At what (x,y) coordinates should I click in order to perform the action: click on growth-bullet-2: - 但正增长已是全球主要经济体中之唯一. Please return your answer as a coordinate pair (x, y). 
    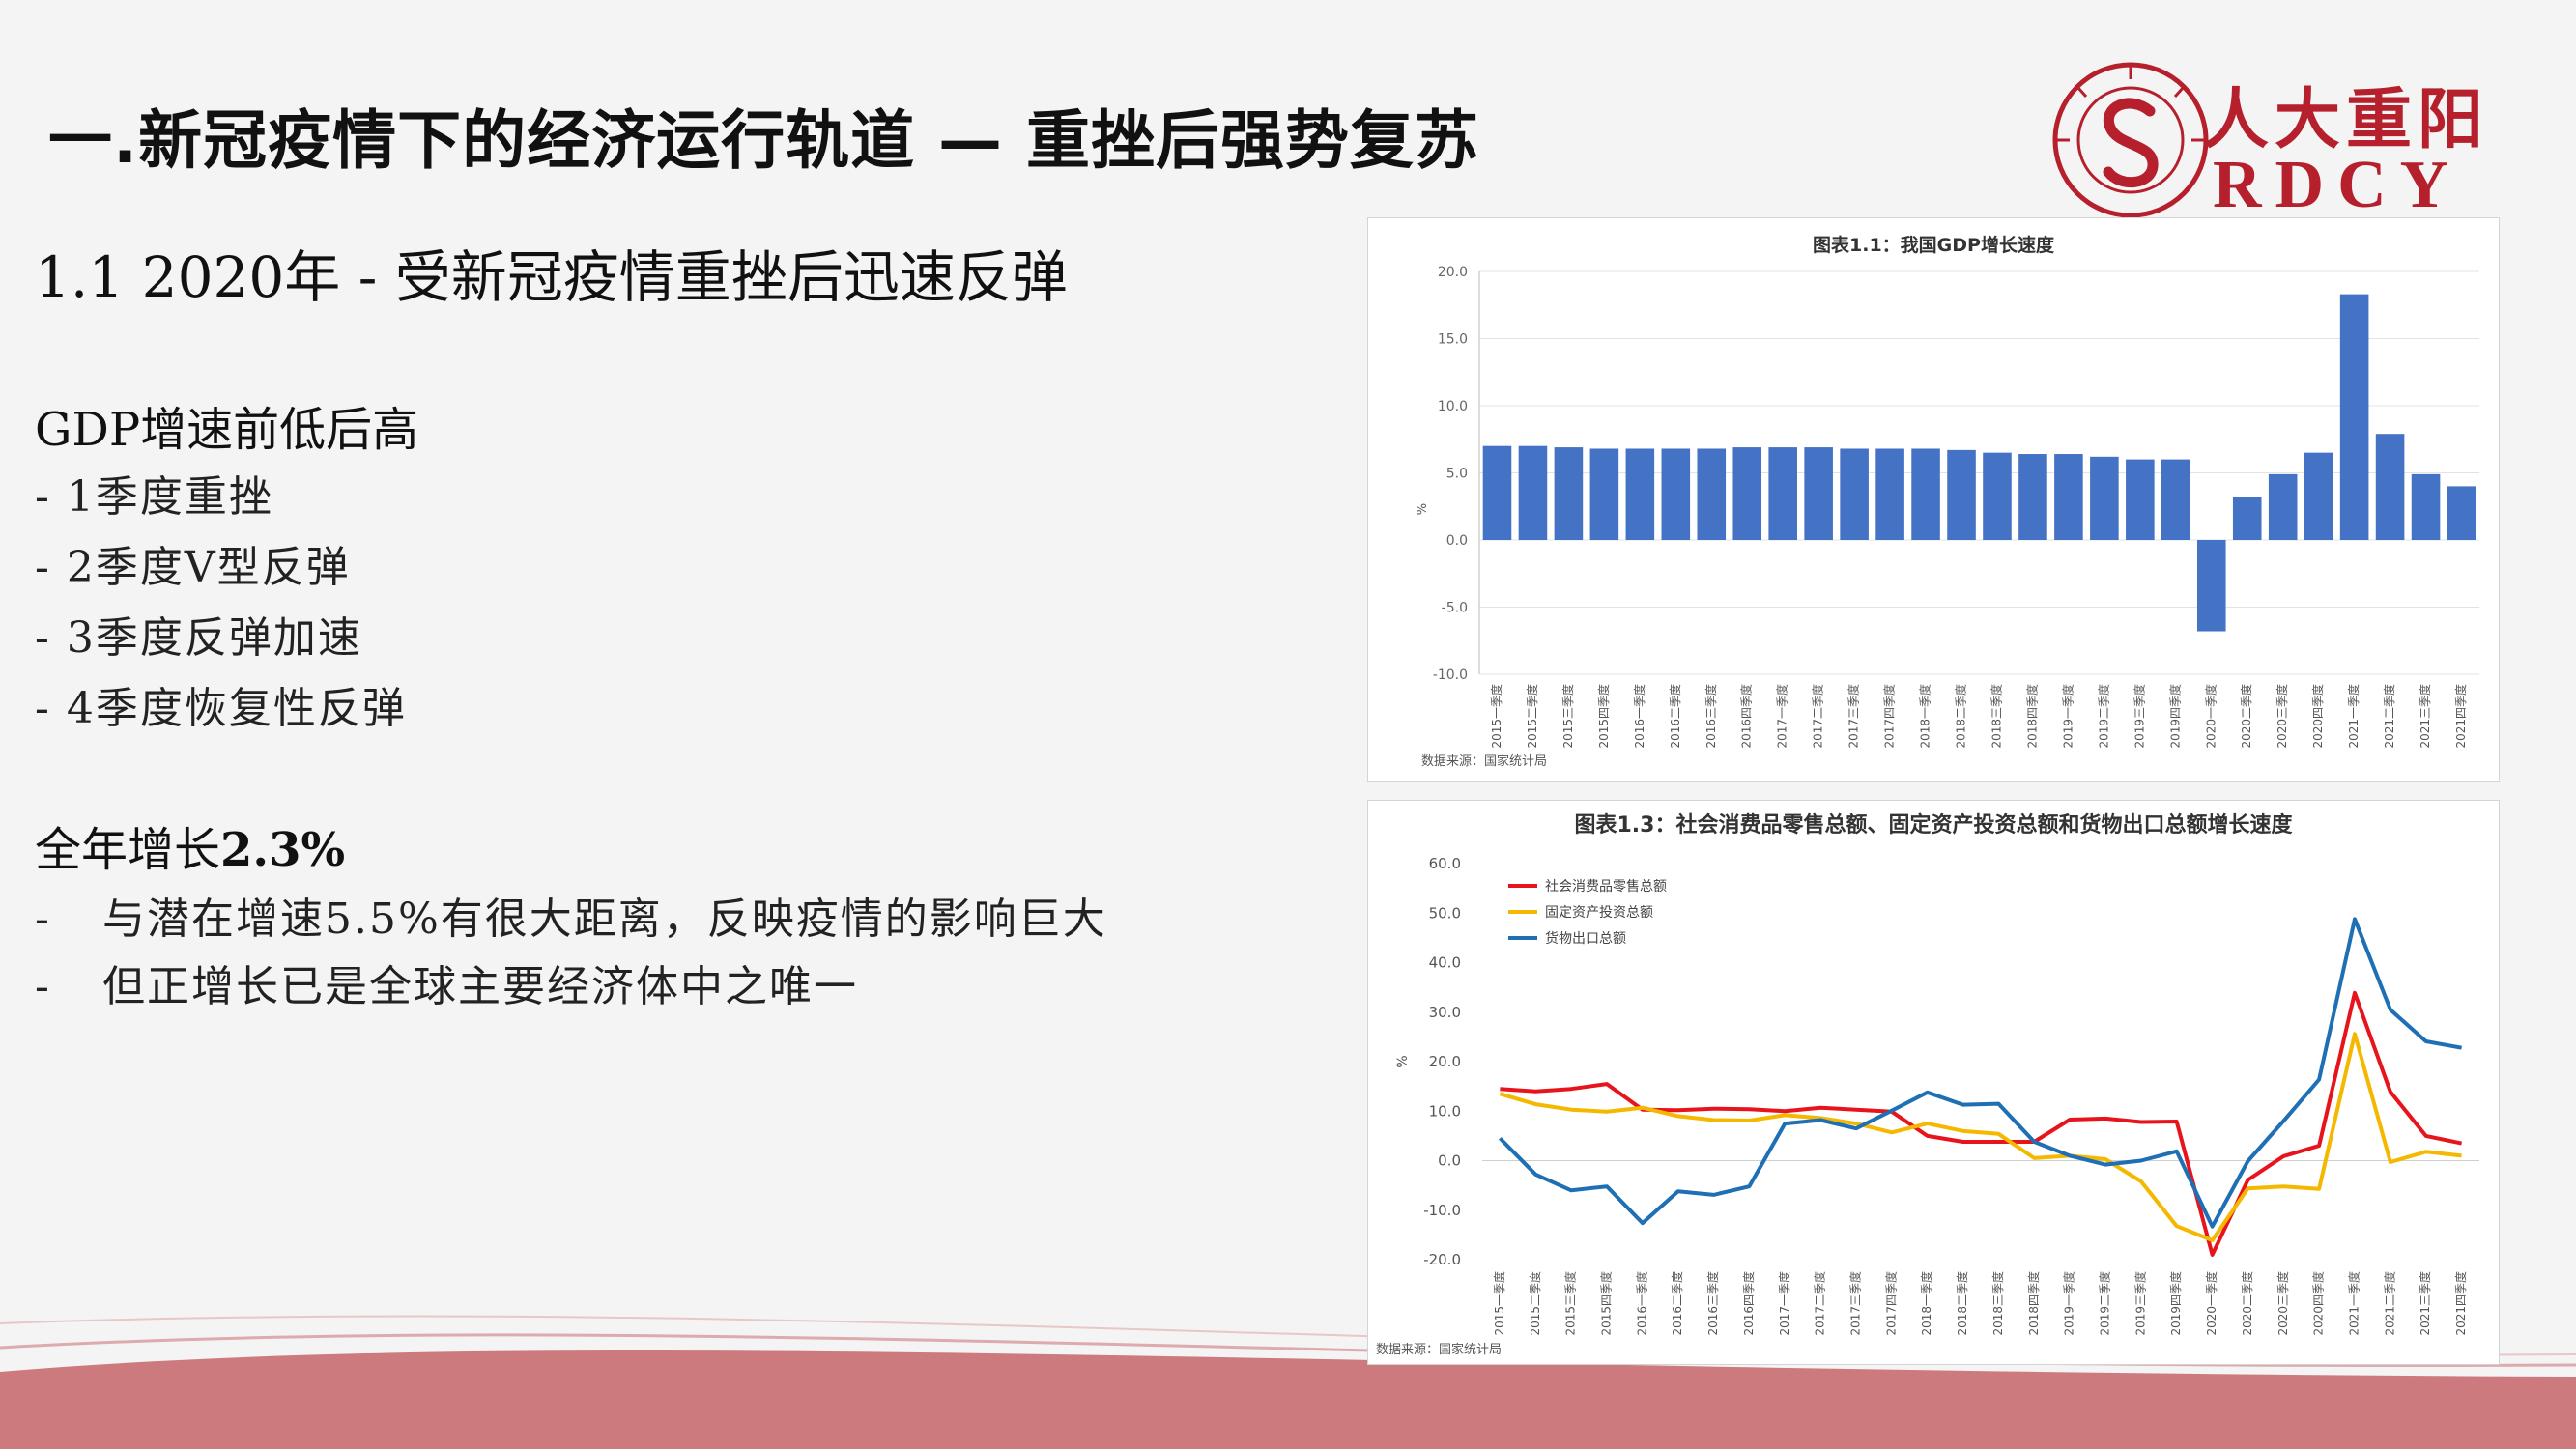
    Looking at the image, I should click on (447, 982).